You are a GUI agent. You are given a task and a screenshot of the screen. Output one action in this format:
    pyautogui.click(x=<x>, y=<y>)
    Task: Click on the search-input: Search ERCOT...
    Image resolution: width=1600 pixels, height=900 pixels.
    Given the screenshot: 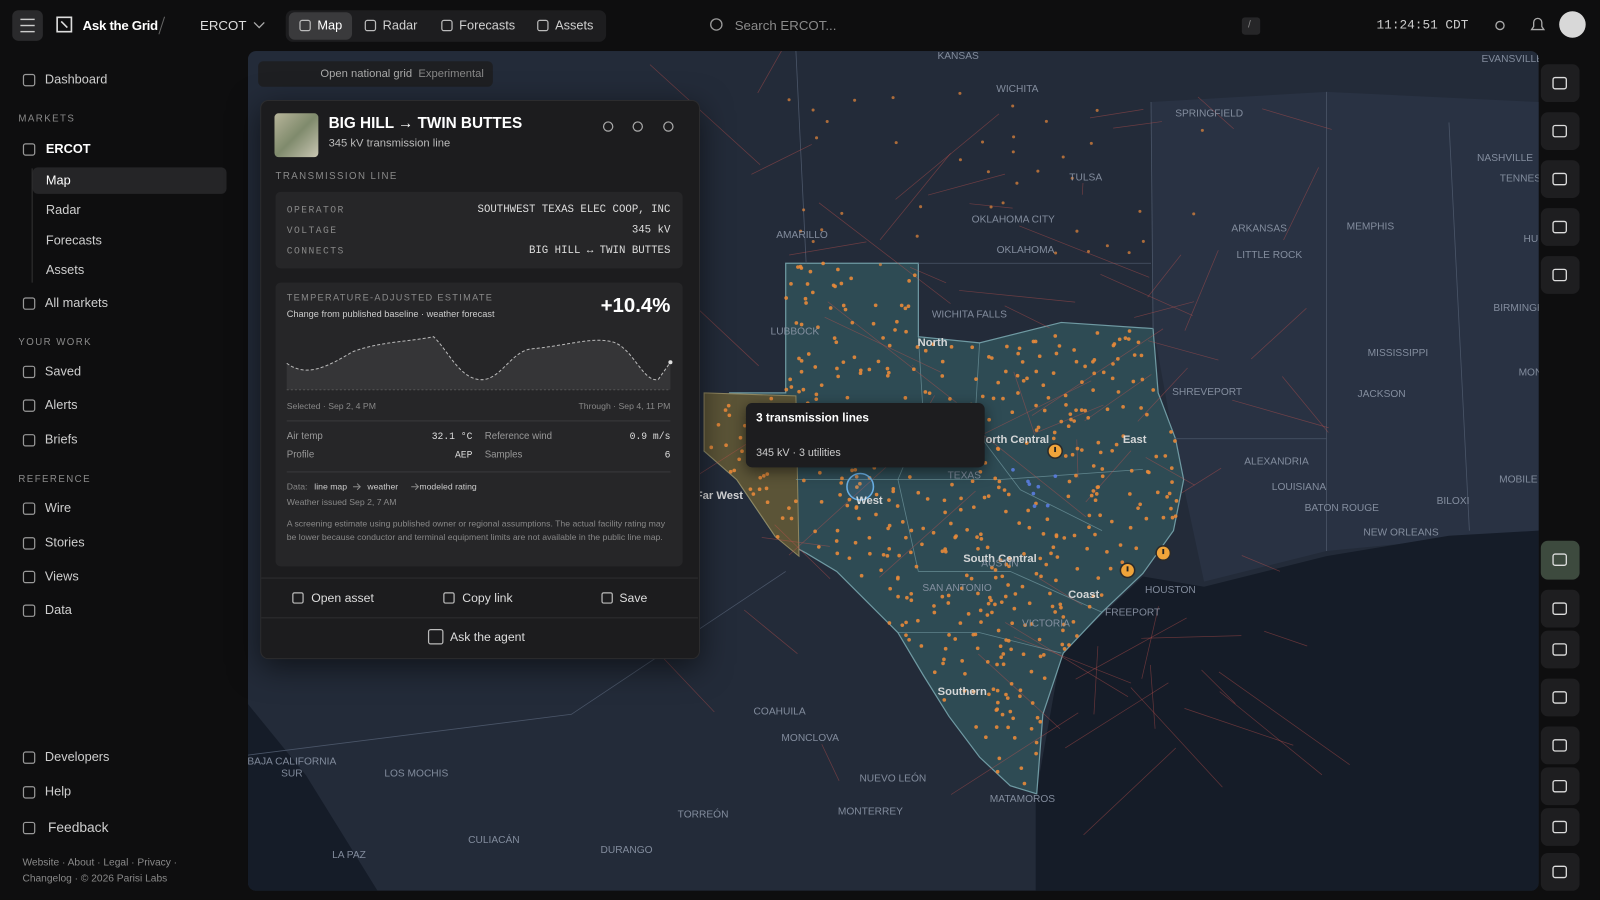 What is the action you would take?
    pyautogui.click(x=785, y=25)
    